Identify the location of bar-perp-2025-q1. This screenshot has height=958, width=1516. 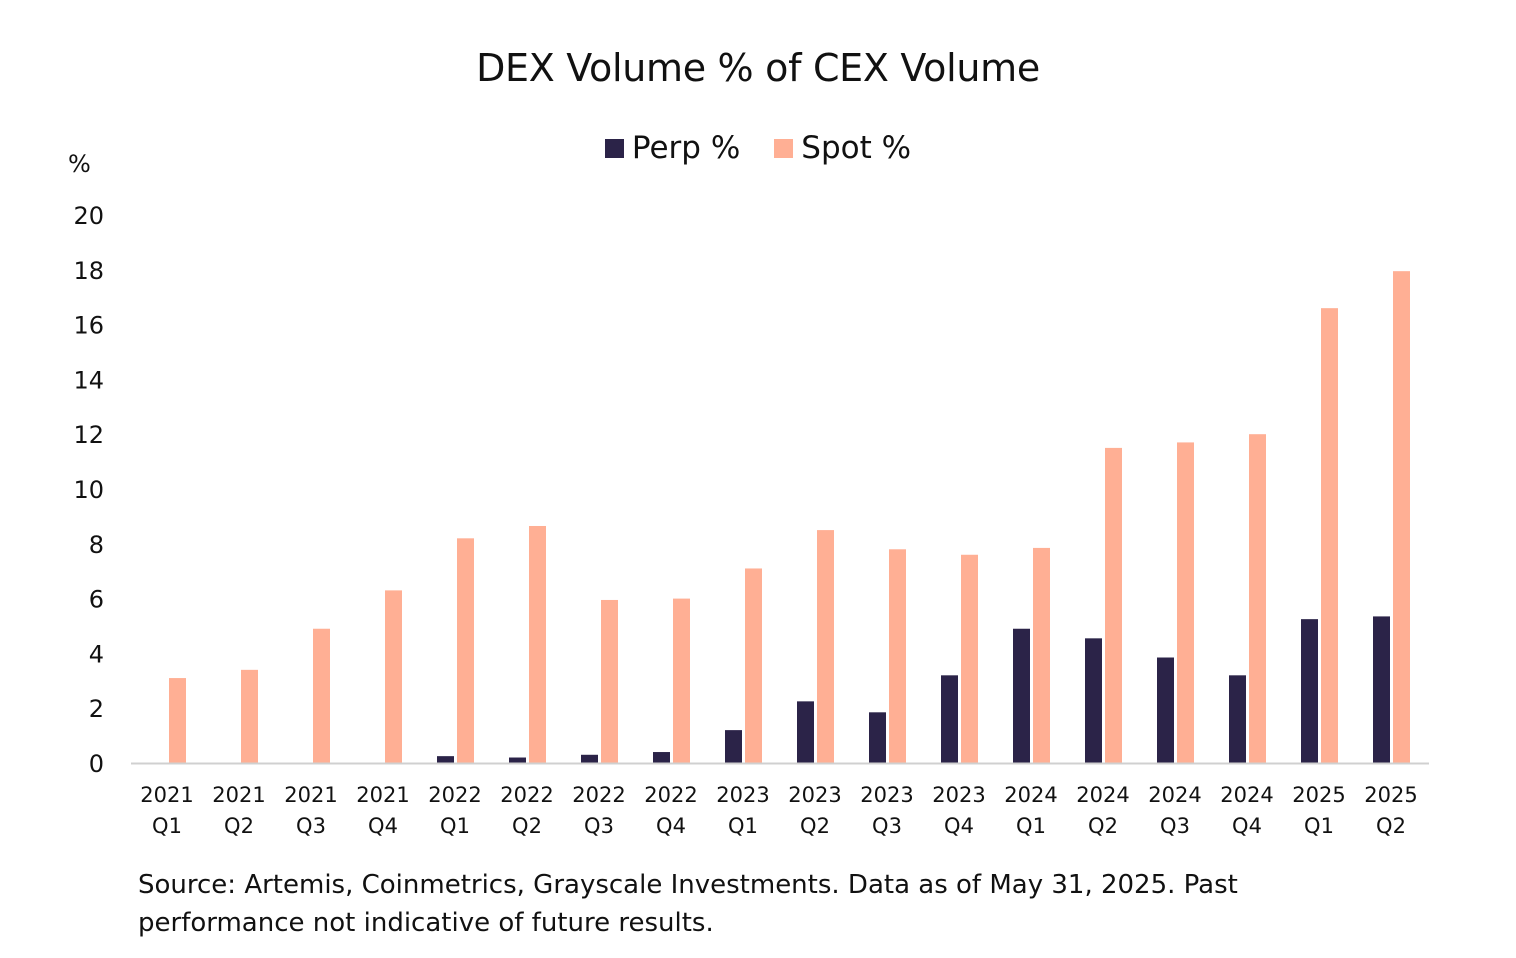
(1309, 691).